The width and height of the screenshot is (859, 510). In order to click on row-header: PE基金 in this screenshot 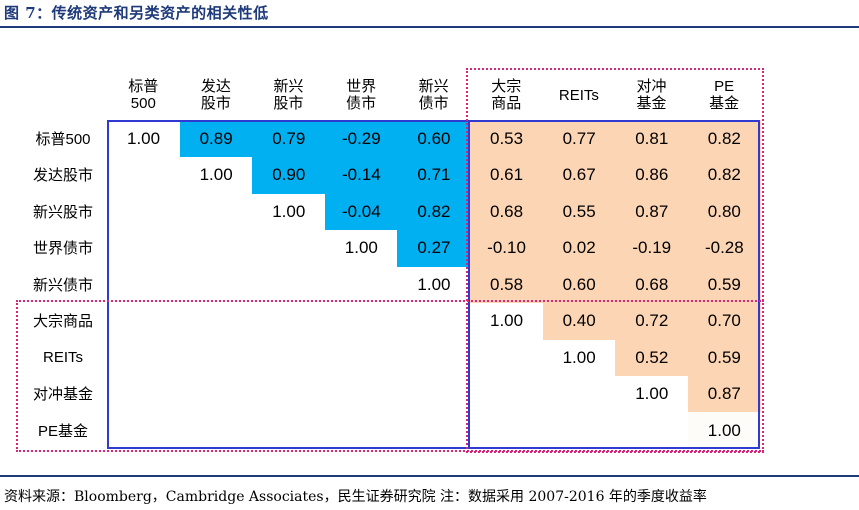, I will do `click(62, 431)`.